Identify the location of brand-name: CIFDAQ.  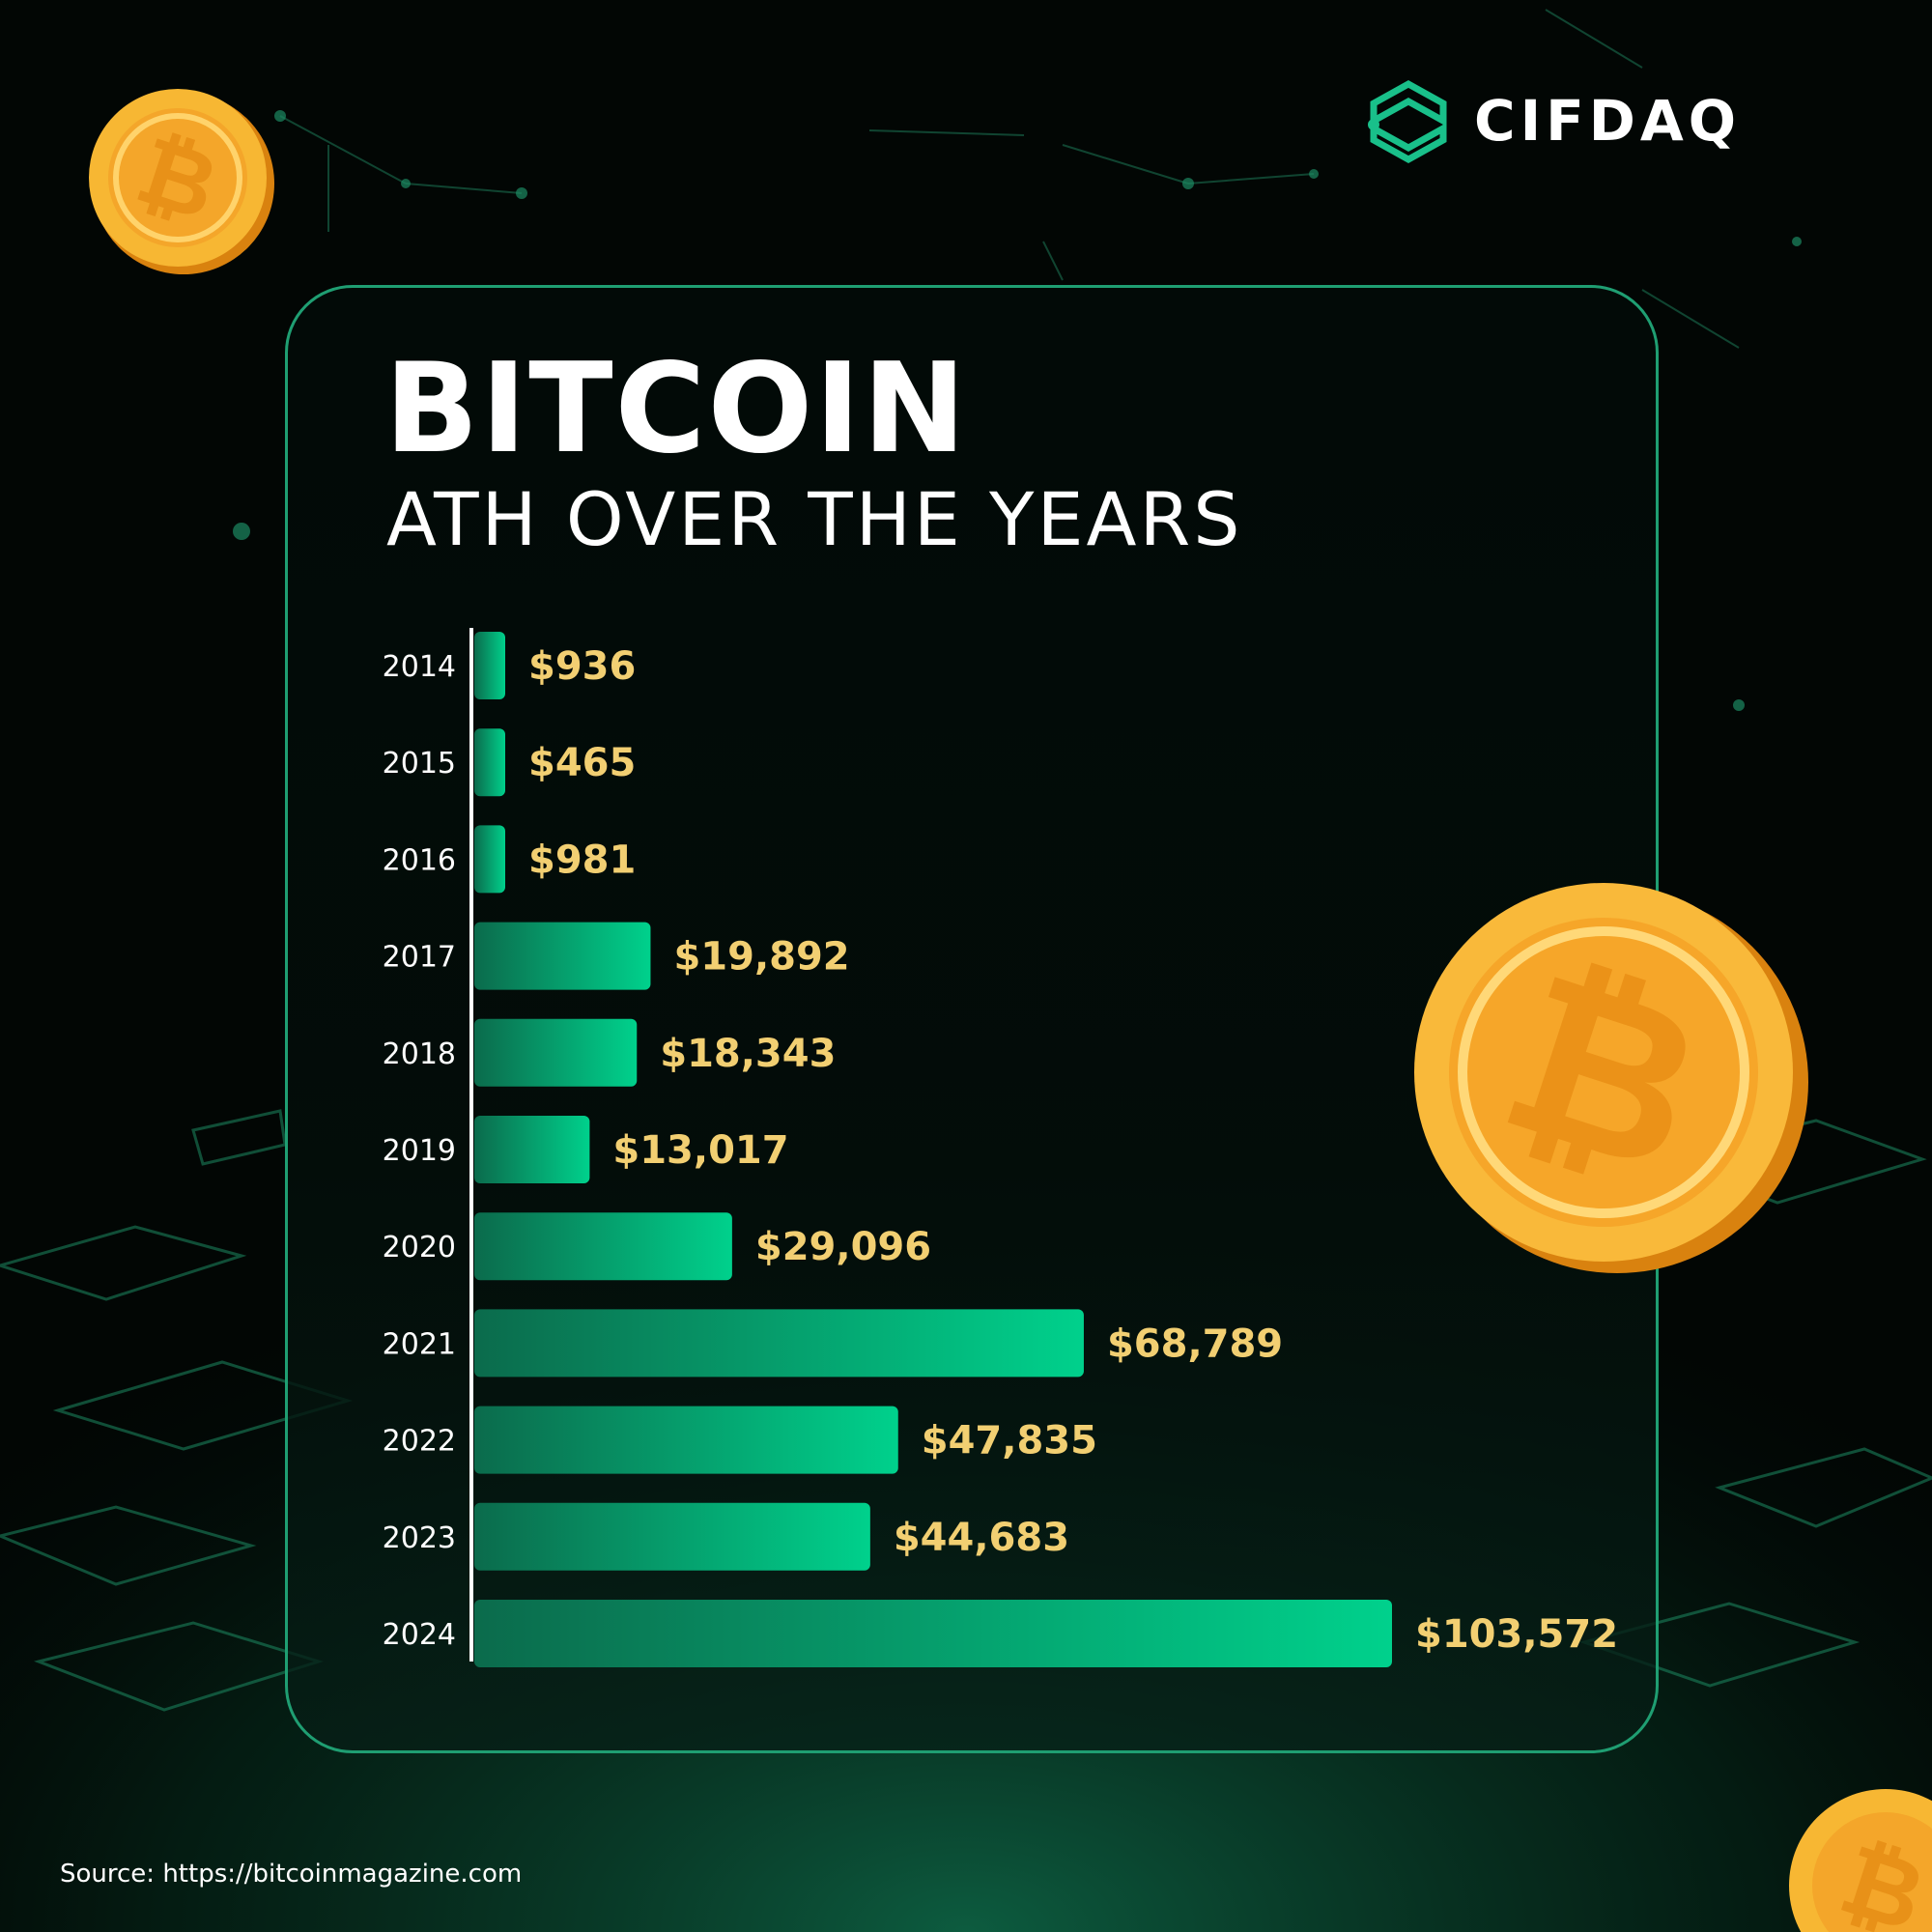
(1608, 121).